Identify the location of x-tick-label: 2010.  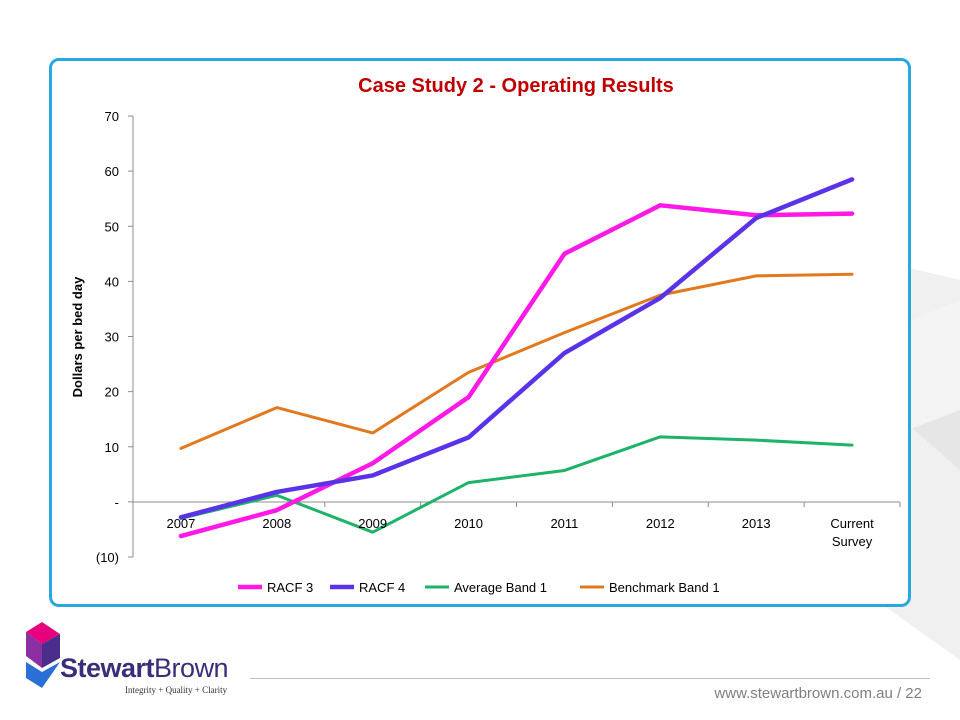
(468, 523).